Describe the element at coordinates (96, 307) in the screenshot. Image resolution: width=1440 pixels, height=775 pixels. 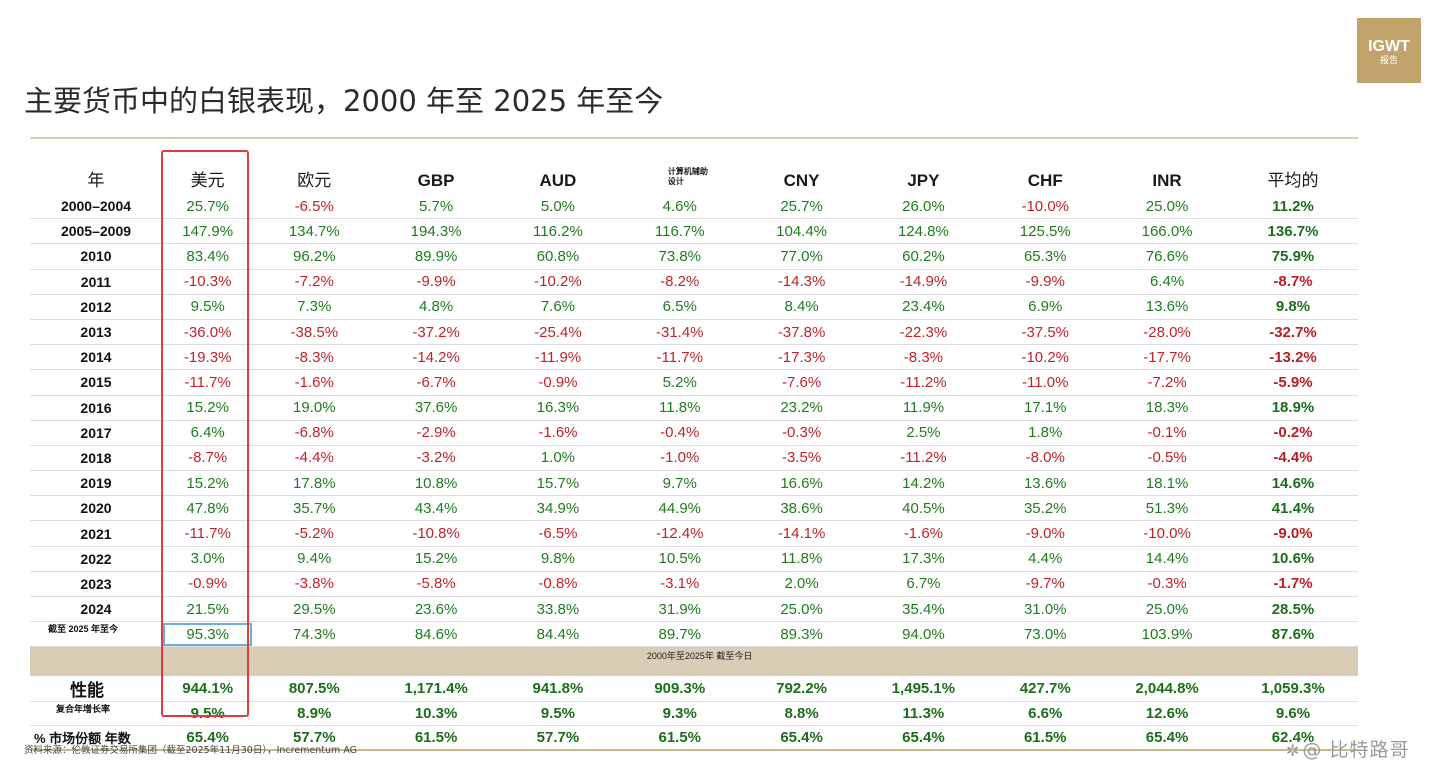
I see `row-year: 2012` at that location.